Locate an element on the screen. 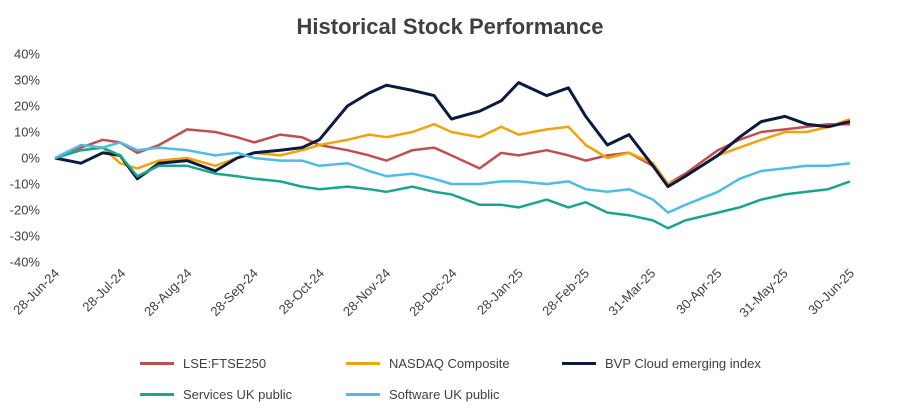 The width and height of the screenshot is (900, 419). x-tick-label: 28-Jan-25 is located at coordinates (500, 292).